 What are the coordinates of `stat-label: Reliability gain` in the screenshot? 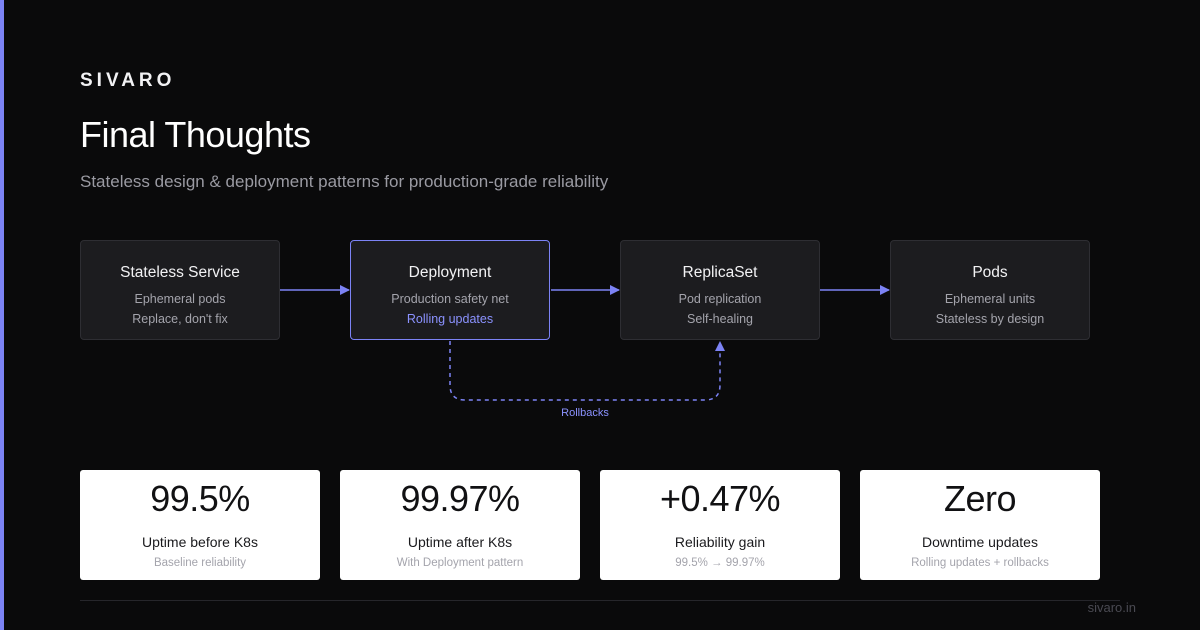 It's located at (720, 542).